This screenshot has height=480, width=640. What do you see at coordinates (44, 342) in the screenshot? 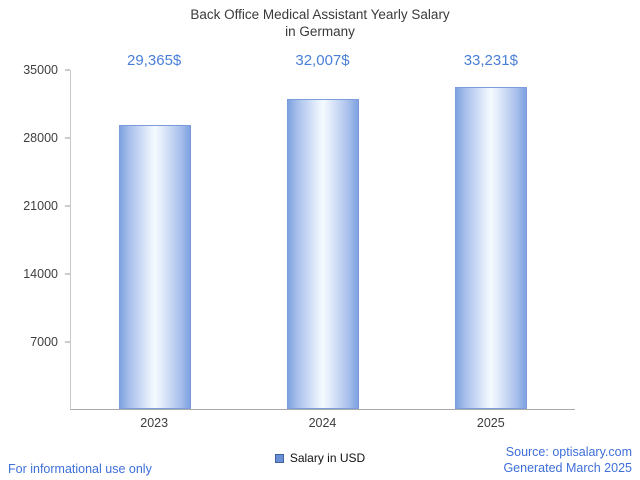
I see `y-tick-label: 7000` at bounding box center [44, 342].